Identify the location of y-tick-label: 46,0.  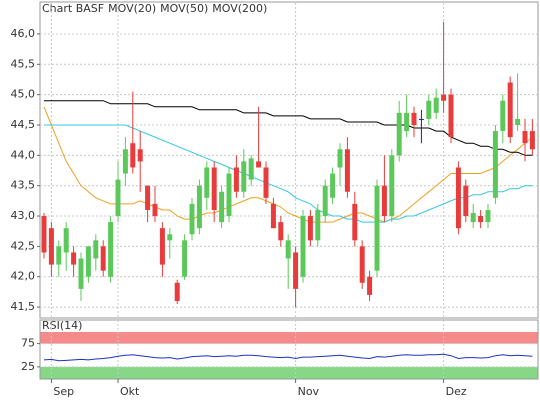
(23, 33).